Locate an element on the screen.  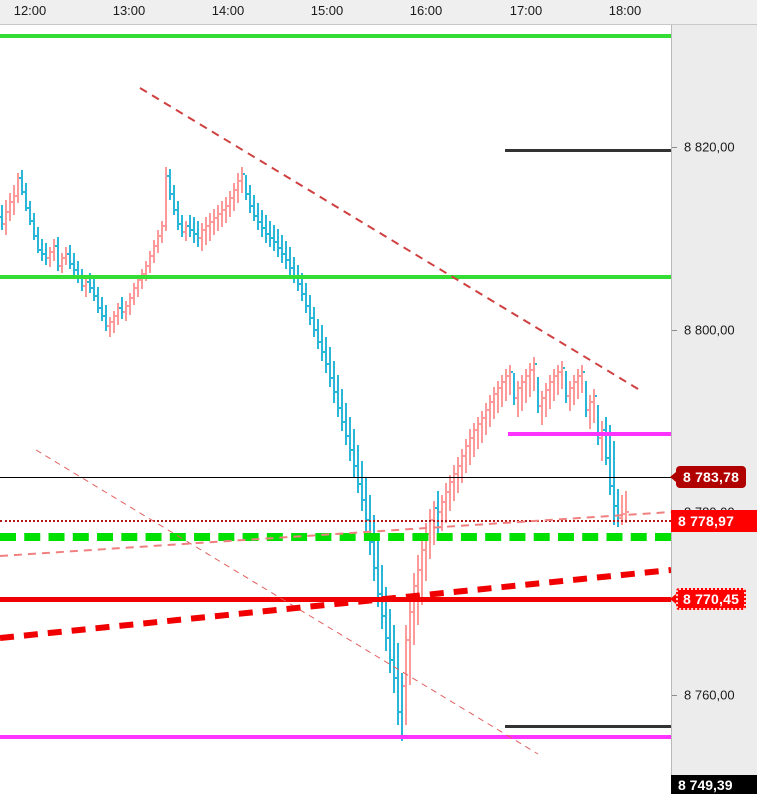
black-segment-upper is located at coordinates (588, 150).